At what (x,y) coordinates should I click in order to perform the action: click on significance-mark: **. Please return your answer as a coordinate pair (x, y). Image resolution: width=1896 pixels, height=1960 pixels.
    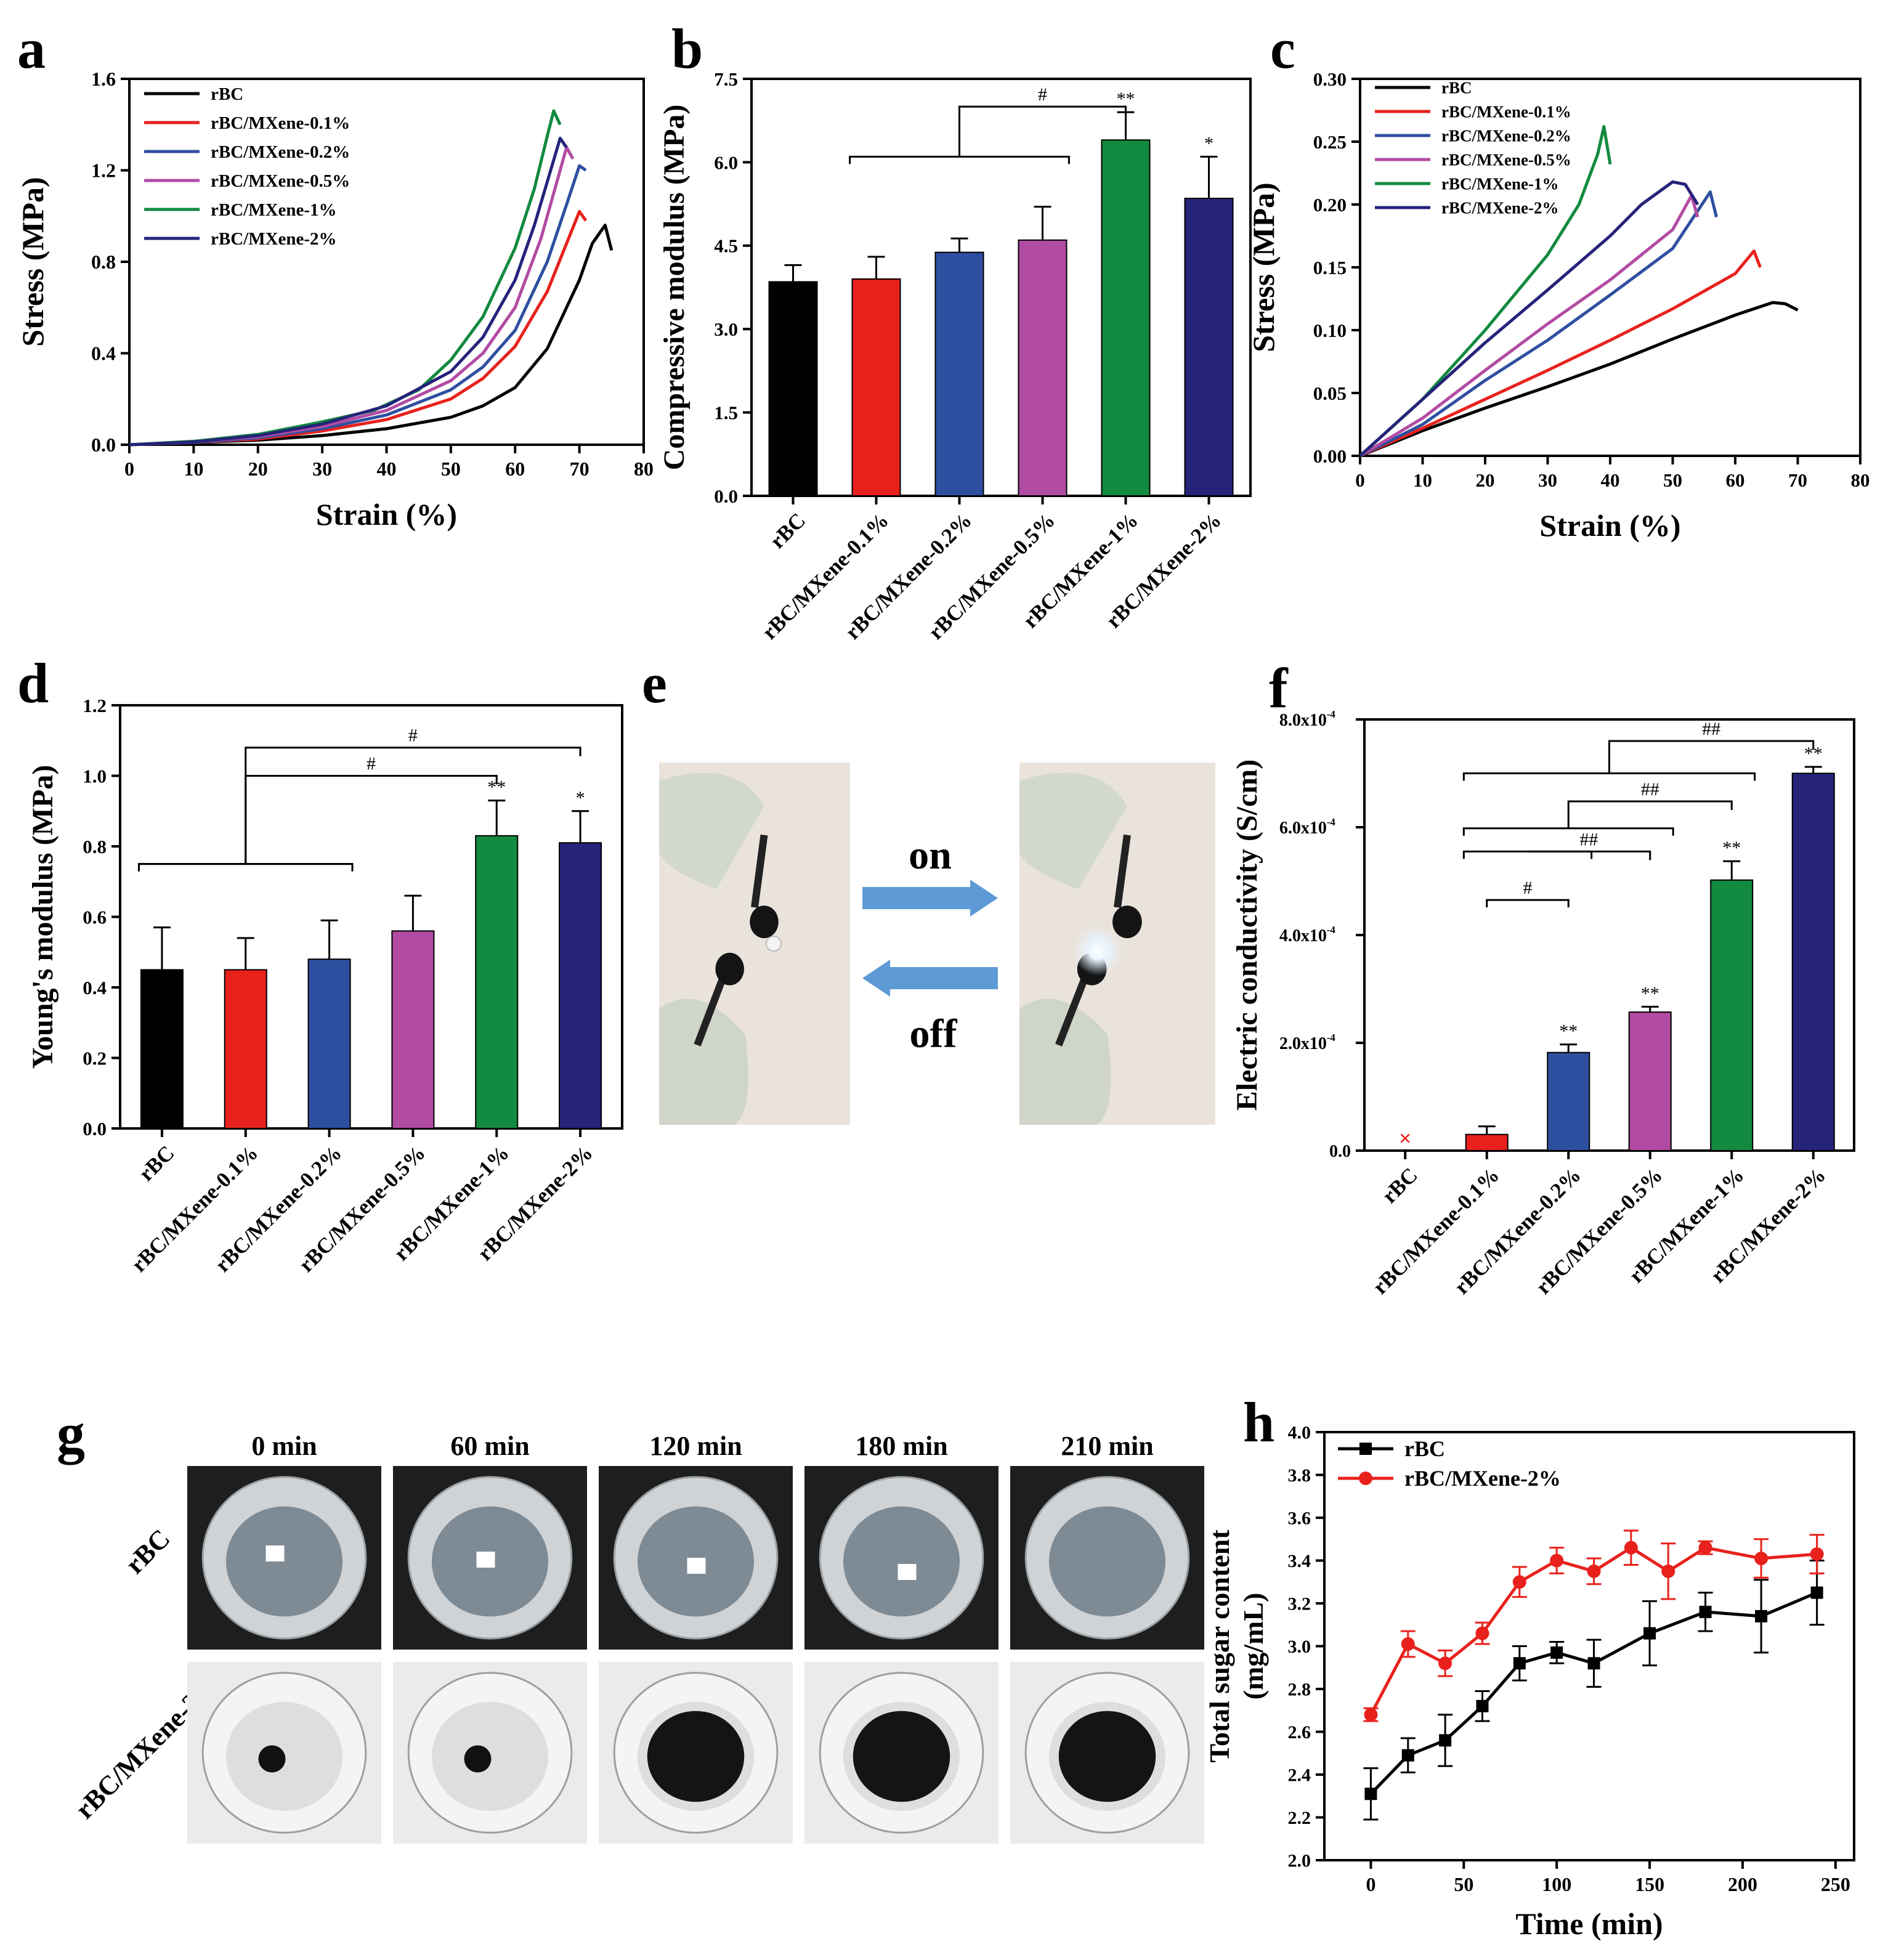
    Looking at the image, I should click on (1650, 993).